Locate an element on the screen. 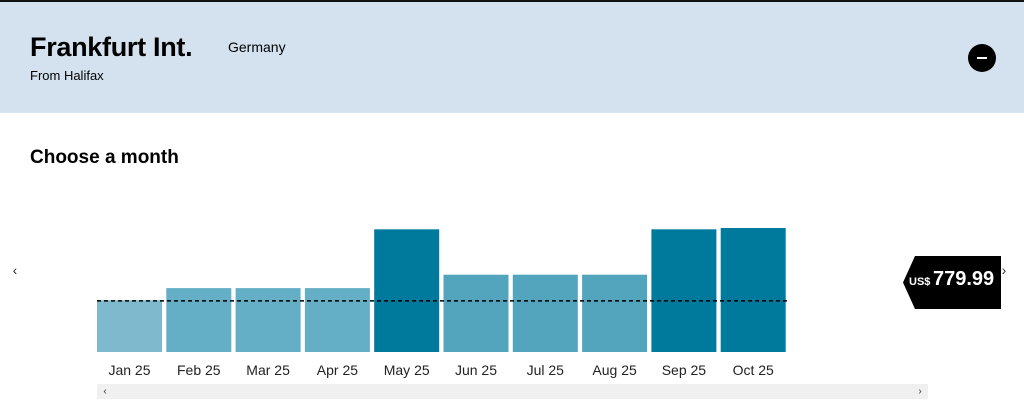 The height and width of the screenshot is (417, 1024). top-border is located at coordinates (512, 1).